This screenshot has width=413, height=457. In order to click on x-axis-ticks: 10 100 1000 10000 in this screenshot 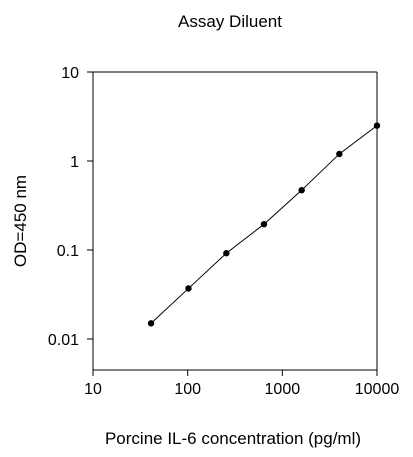, I will do `click(241, 384)`.